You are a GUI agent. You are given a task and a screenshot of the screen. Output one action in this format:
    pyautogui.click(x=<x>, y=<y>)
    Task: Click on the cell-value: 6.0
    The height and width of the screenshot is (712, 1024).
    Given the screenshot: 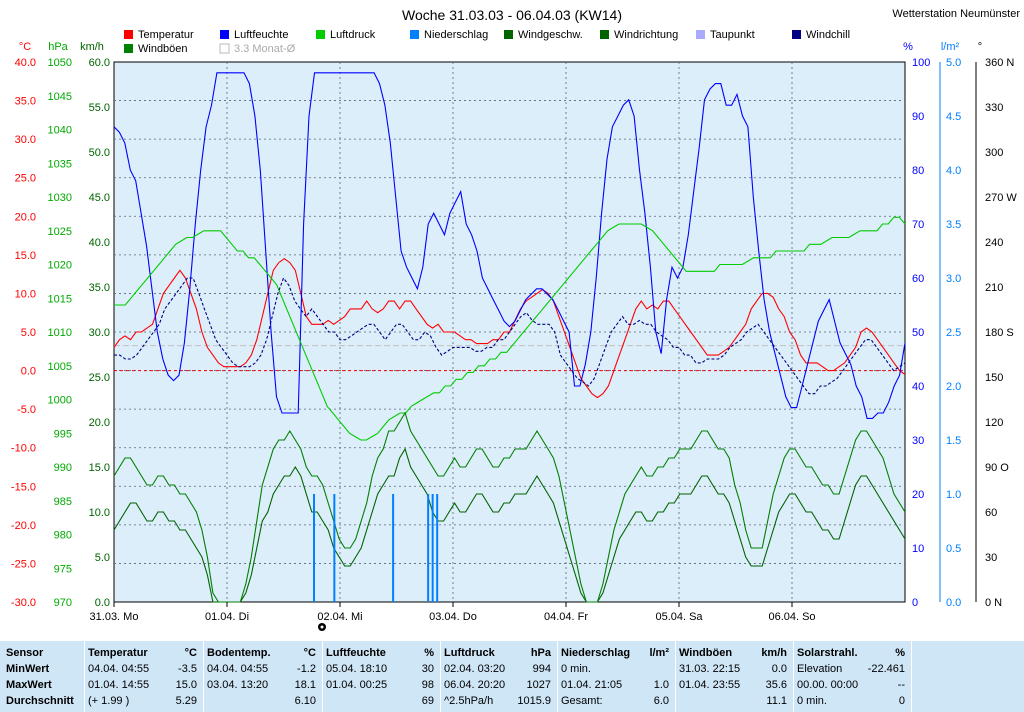 What is the action you would take?
    pyautogui.click(x=661, y=701)
    